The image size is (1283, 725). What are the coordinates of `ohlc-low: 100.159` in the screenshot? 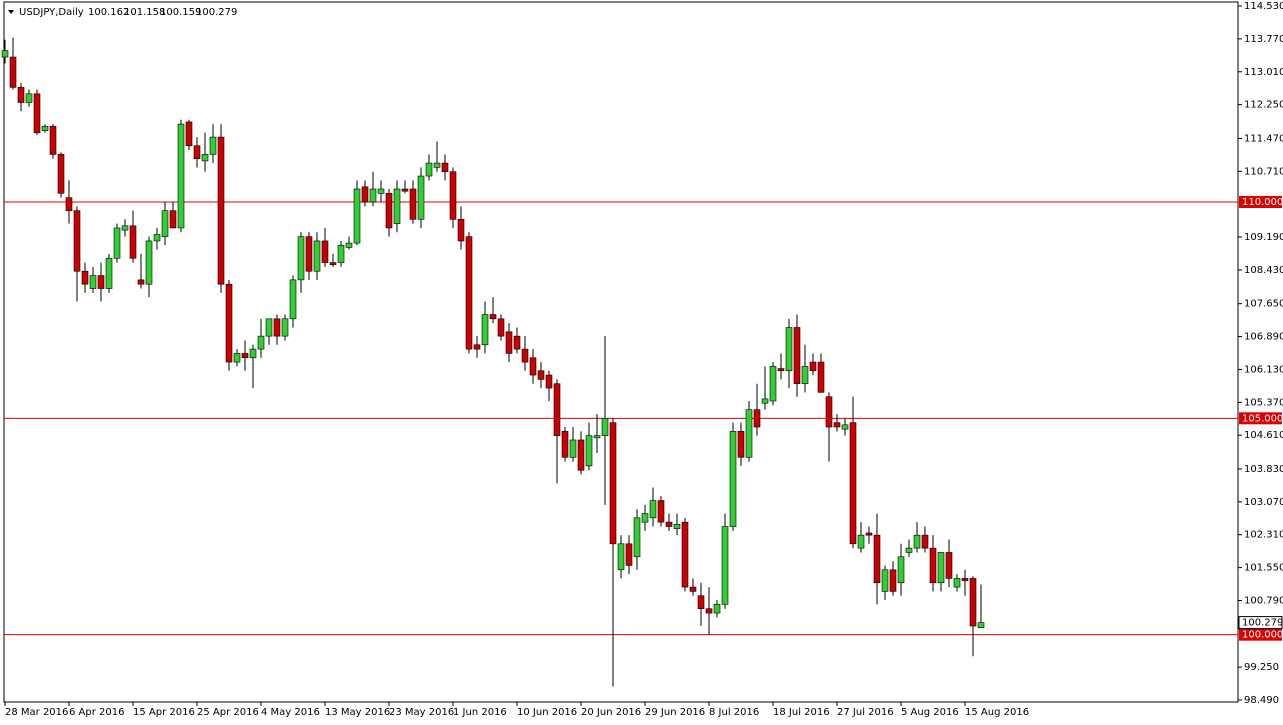 It's located at (180, 12).